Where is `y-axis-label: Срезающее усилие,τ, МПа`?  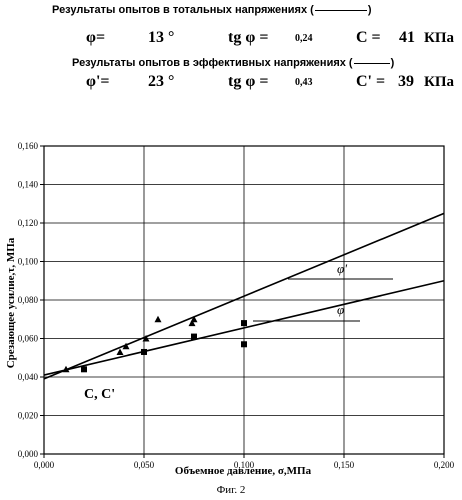
y-axis-label: Срезающее усилие,τ, МПа is located at coordinates (11, 302).